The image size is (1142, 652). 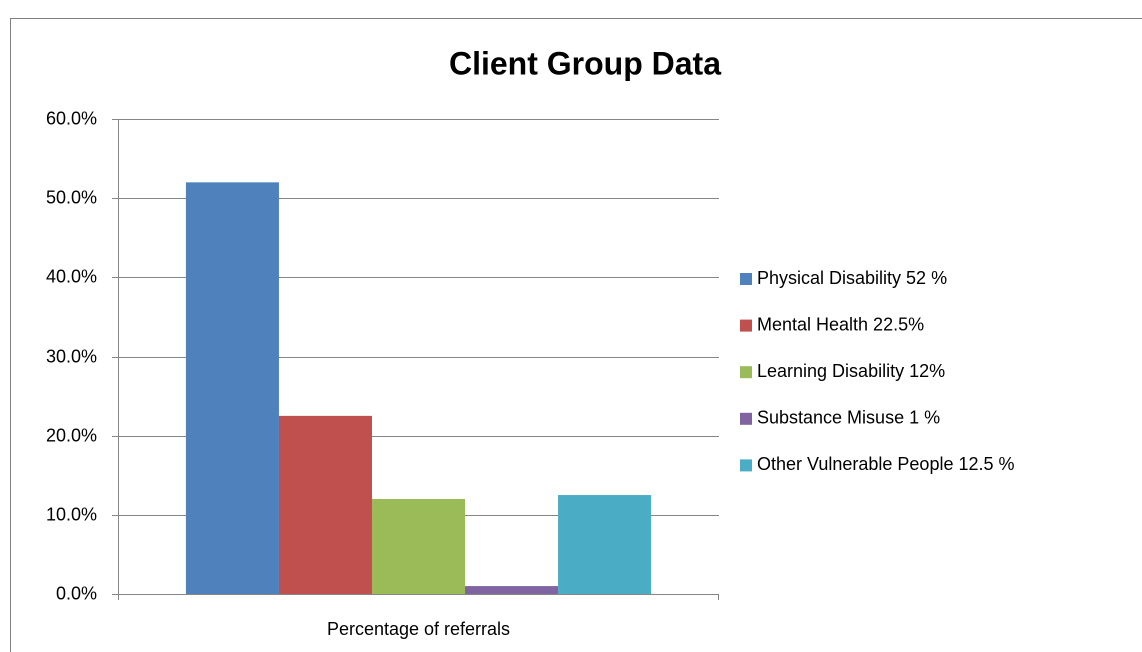 I want to click on legend-label: Mental Health 22.5%, so click(x=840, y=324).